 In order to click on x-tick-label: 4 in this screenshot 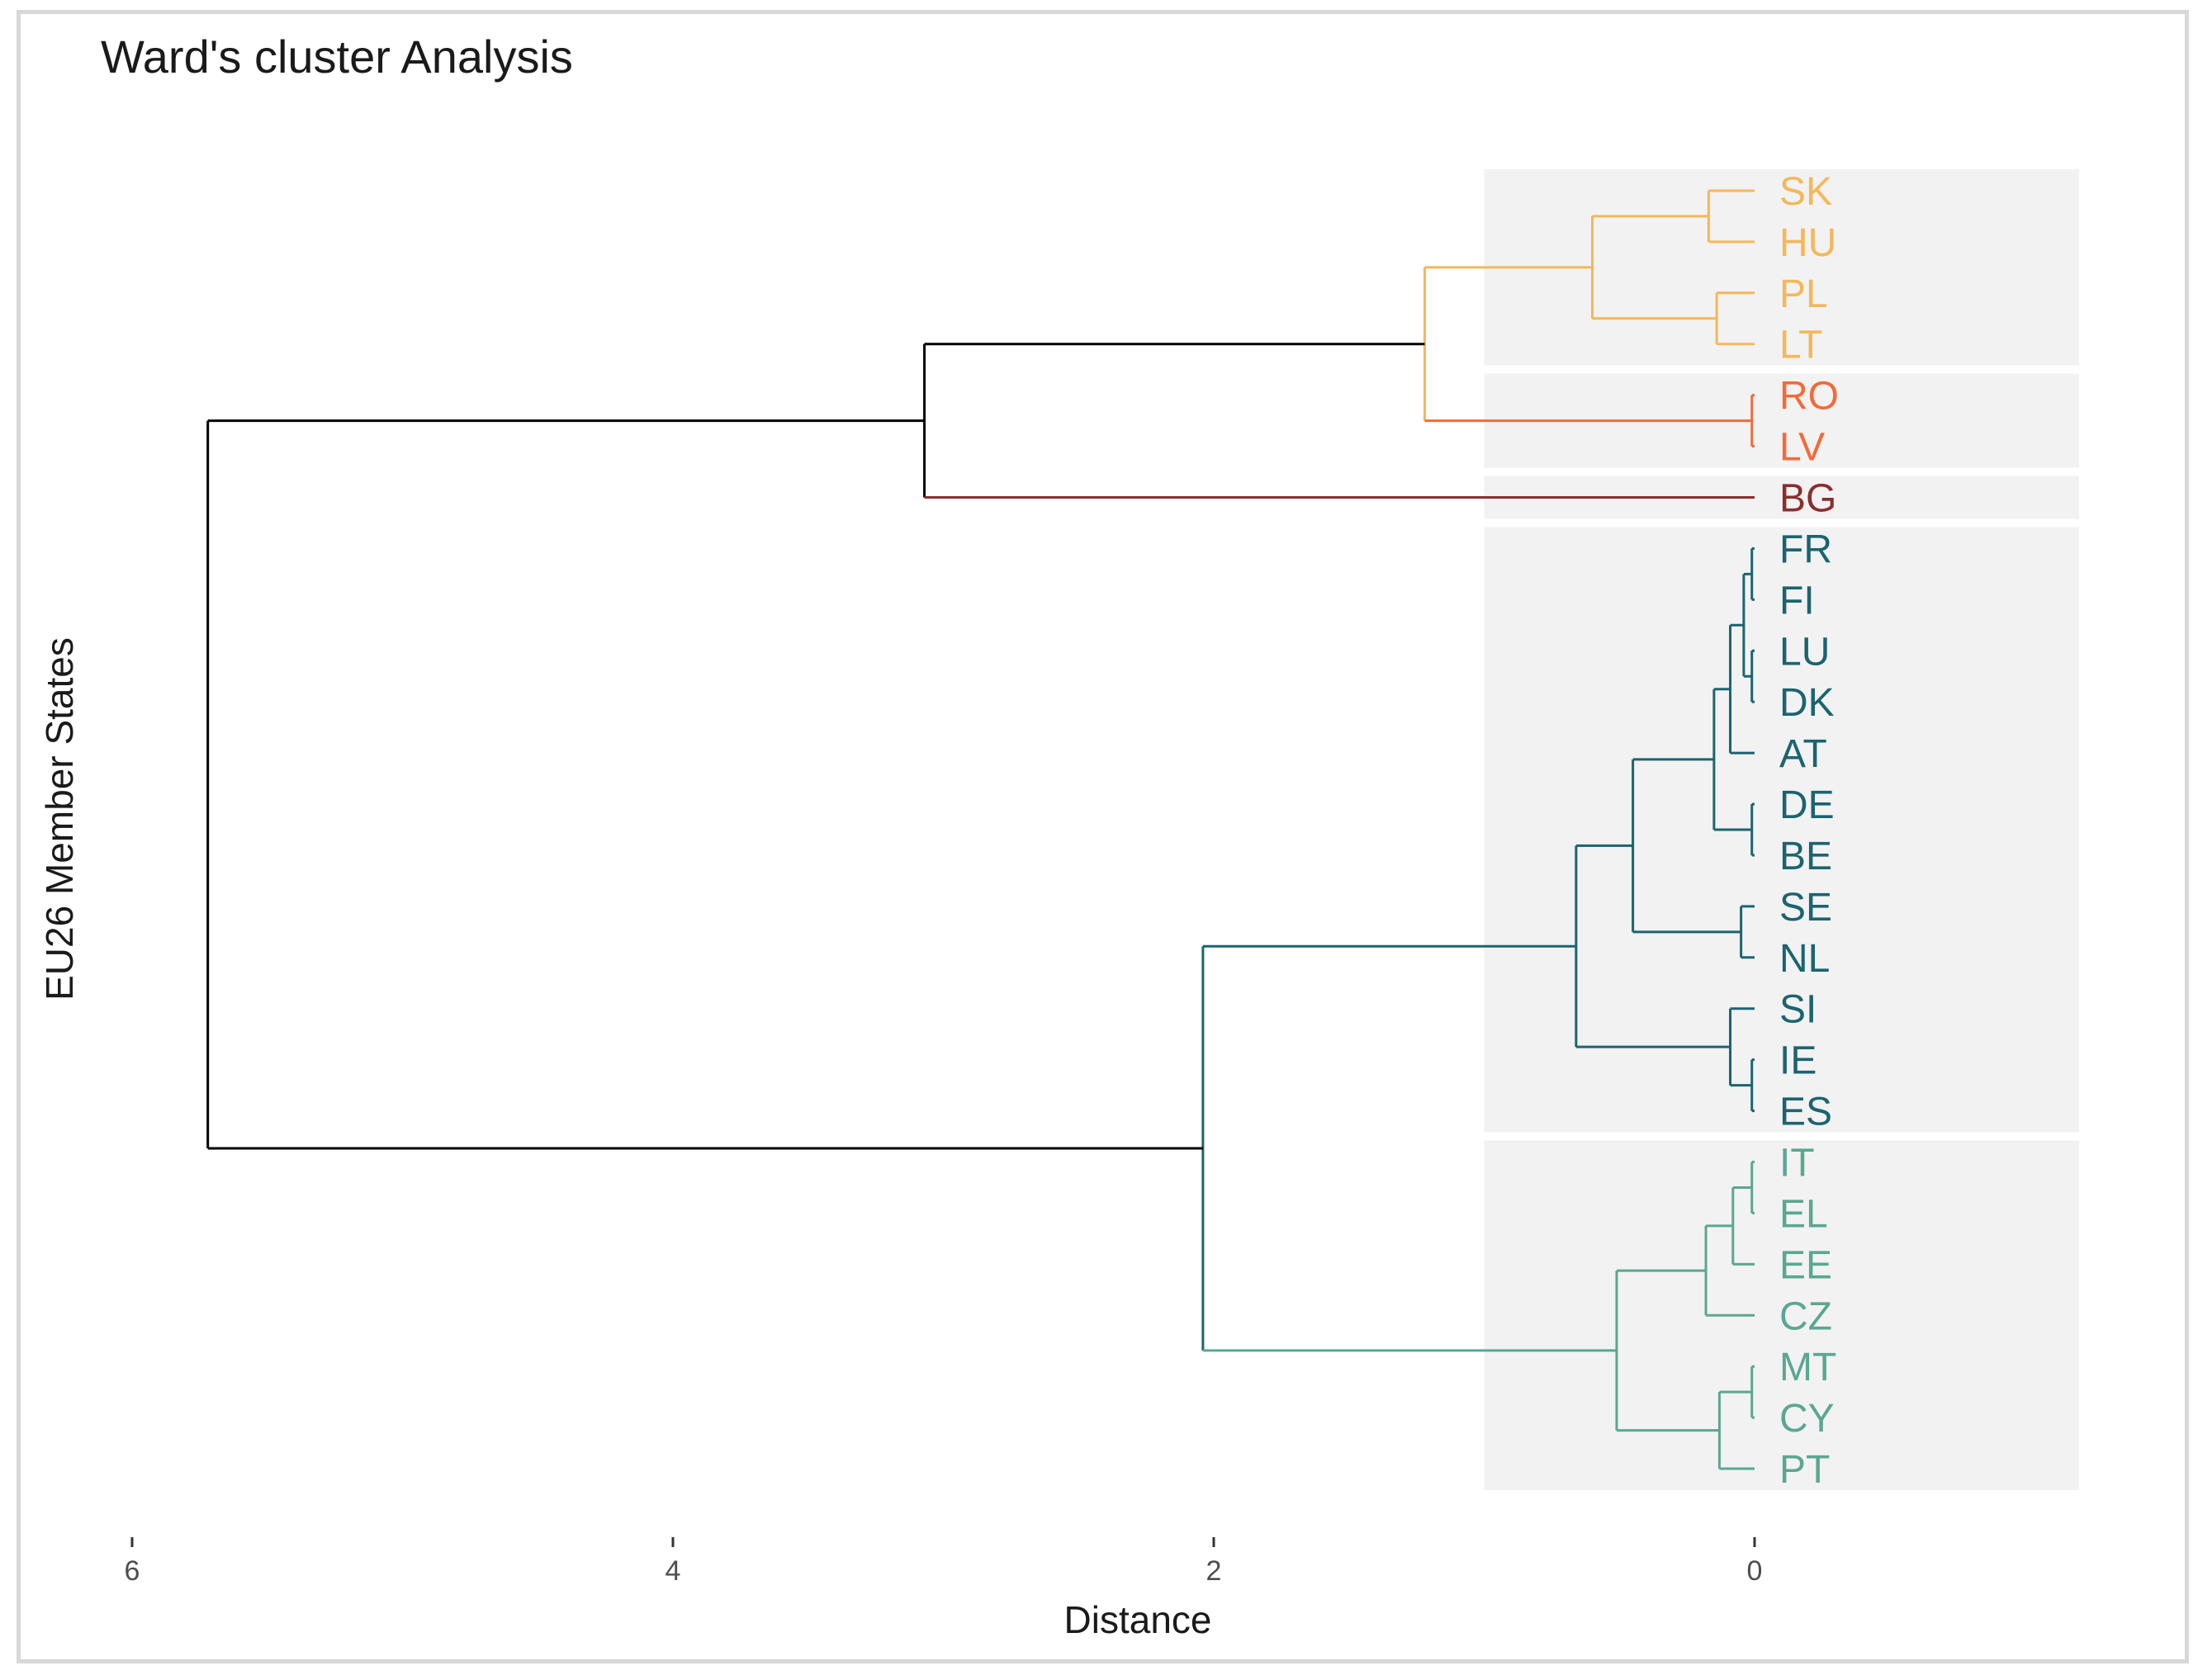, I will do `click(673, 1571)`.